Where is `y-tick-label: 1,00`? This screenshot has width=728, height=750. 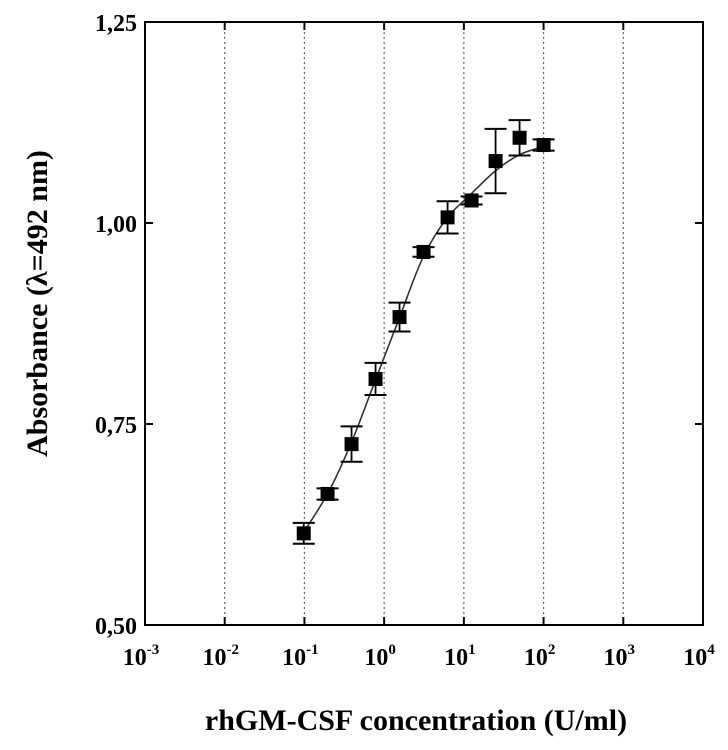
y-tick-label: 1,00 is located at coordinates (116, 225).